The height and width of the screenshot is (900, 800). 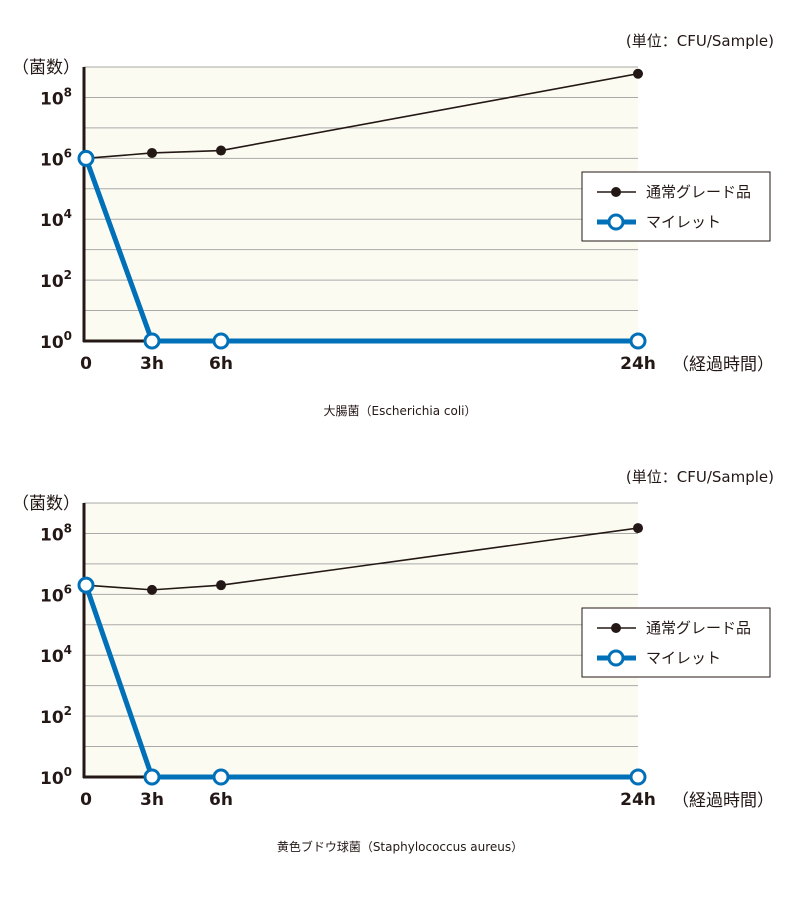 What do you see at coordinates (400, 847) in the screenshot?
I see `chart-caption: 黄色ブドウ球菌（Staphylococcus aureus）` at bounding box center [400, 847].